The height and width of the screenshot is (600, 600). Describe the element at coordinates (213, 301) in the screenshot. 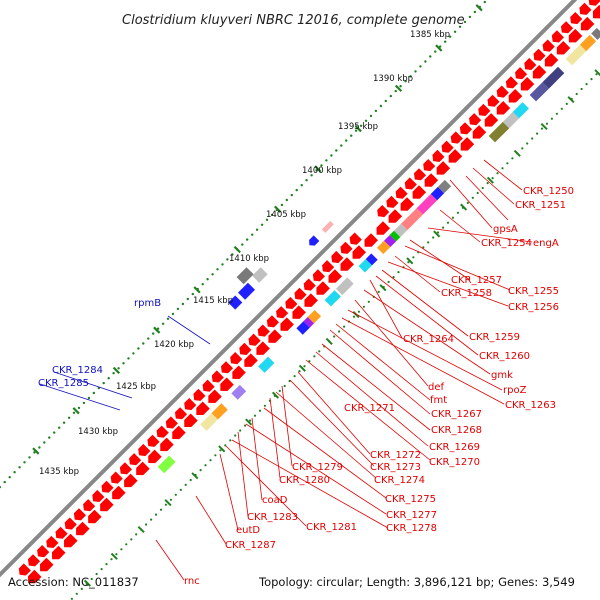

I see `ruler-tick-label: 1415 kbp` at that location.